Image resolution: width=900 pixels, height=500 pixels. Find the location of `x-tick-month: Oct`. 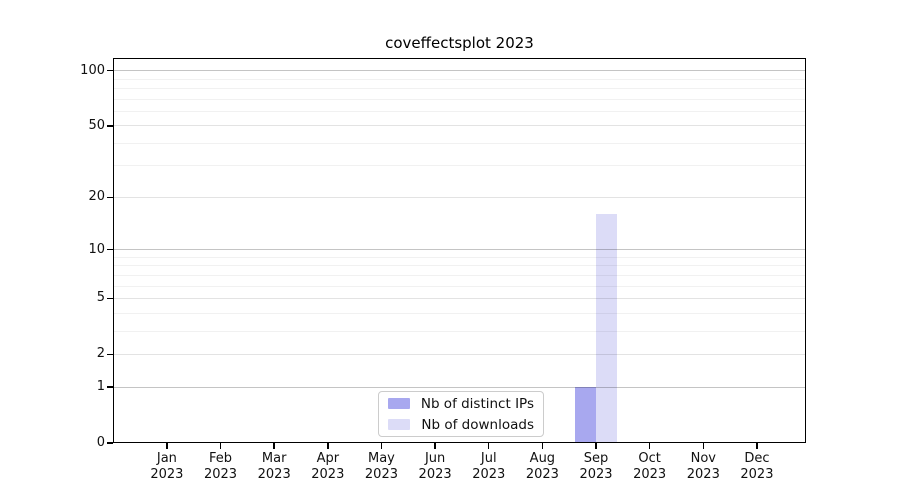

x-tick-month: Oct is located at coordinates (649, 458).